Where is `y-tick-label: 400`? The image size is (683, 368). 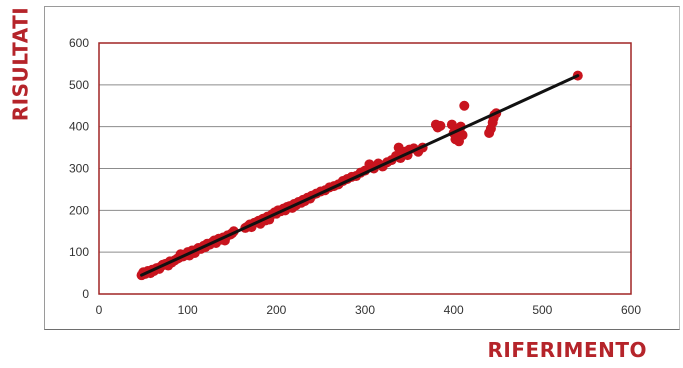 y-tick-label: 400 is located at coordinates (79, 127).